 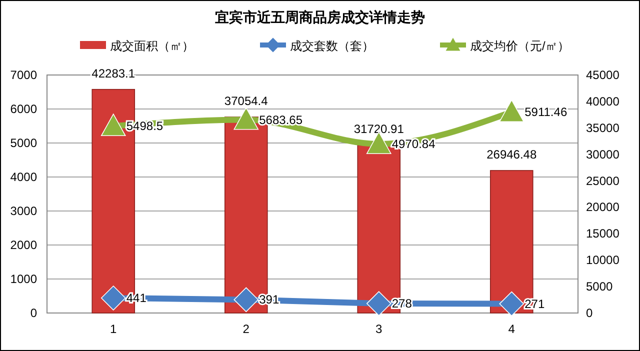 What do you see at coordinates (603, 101) in the screenshot?
I see `y2-tick-label: 40000` at bounding box center [603, 101].